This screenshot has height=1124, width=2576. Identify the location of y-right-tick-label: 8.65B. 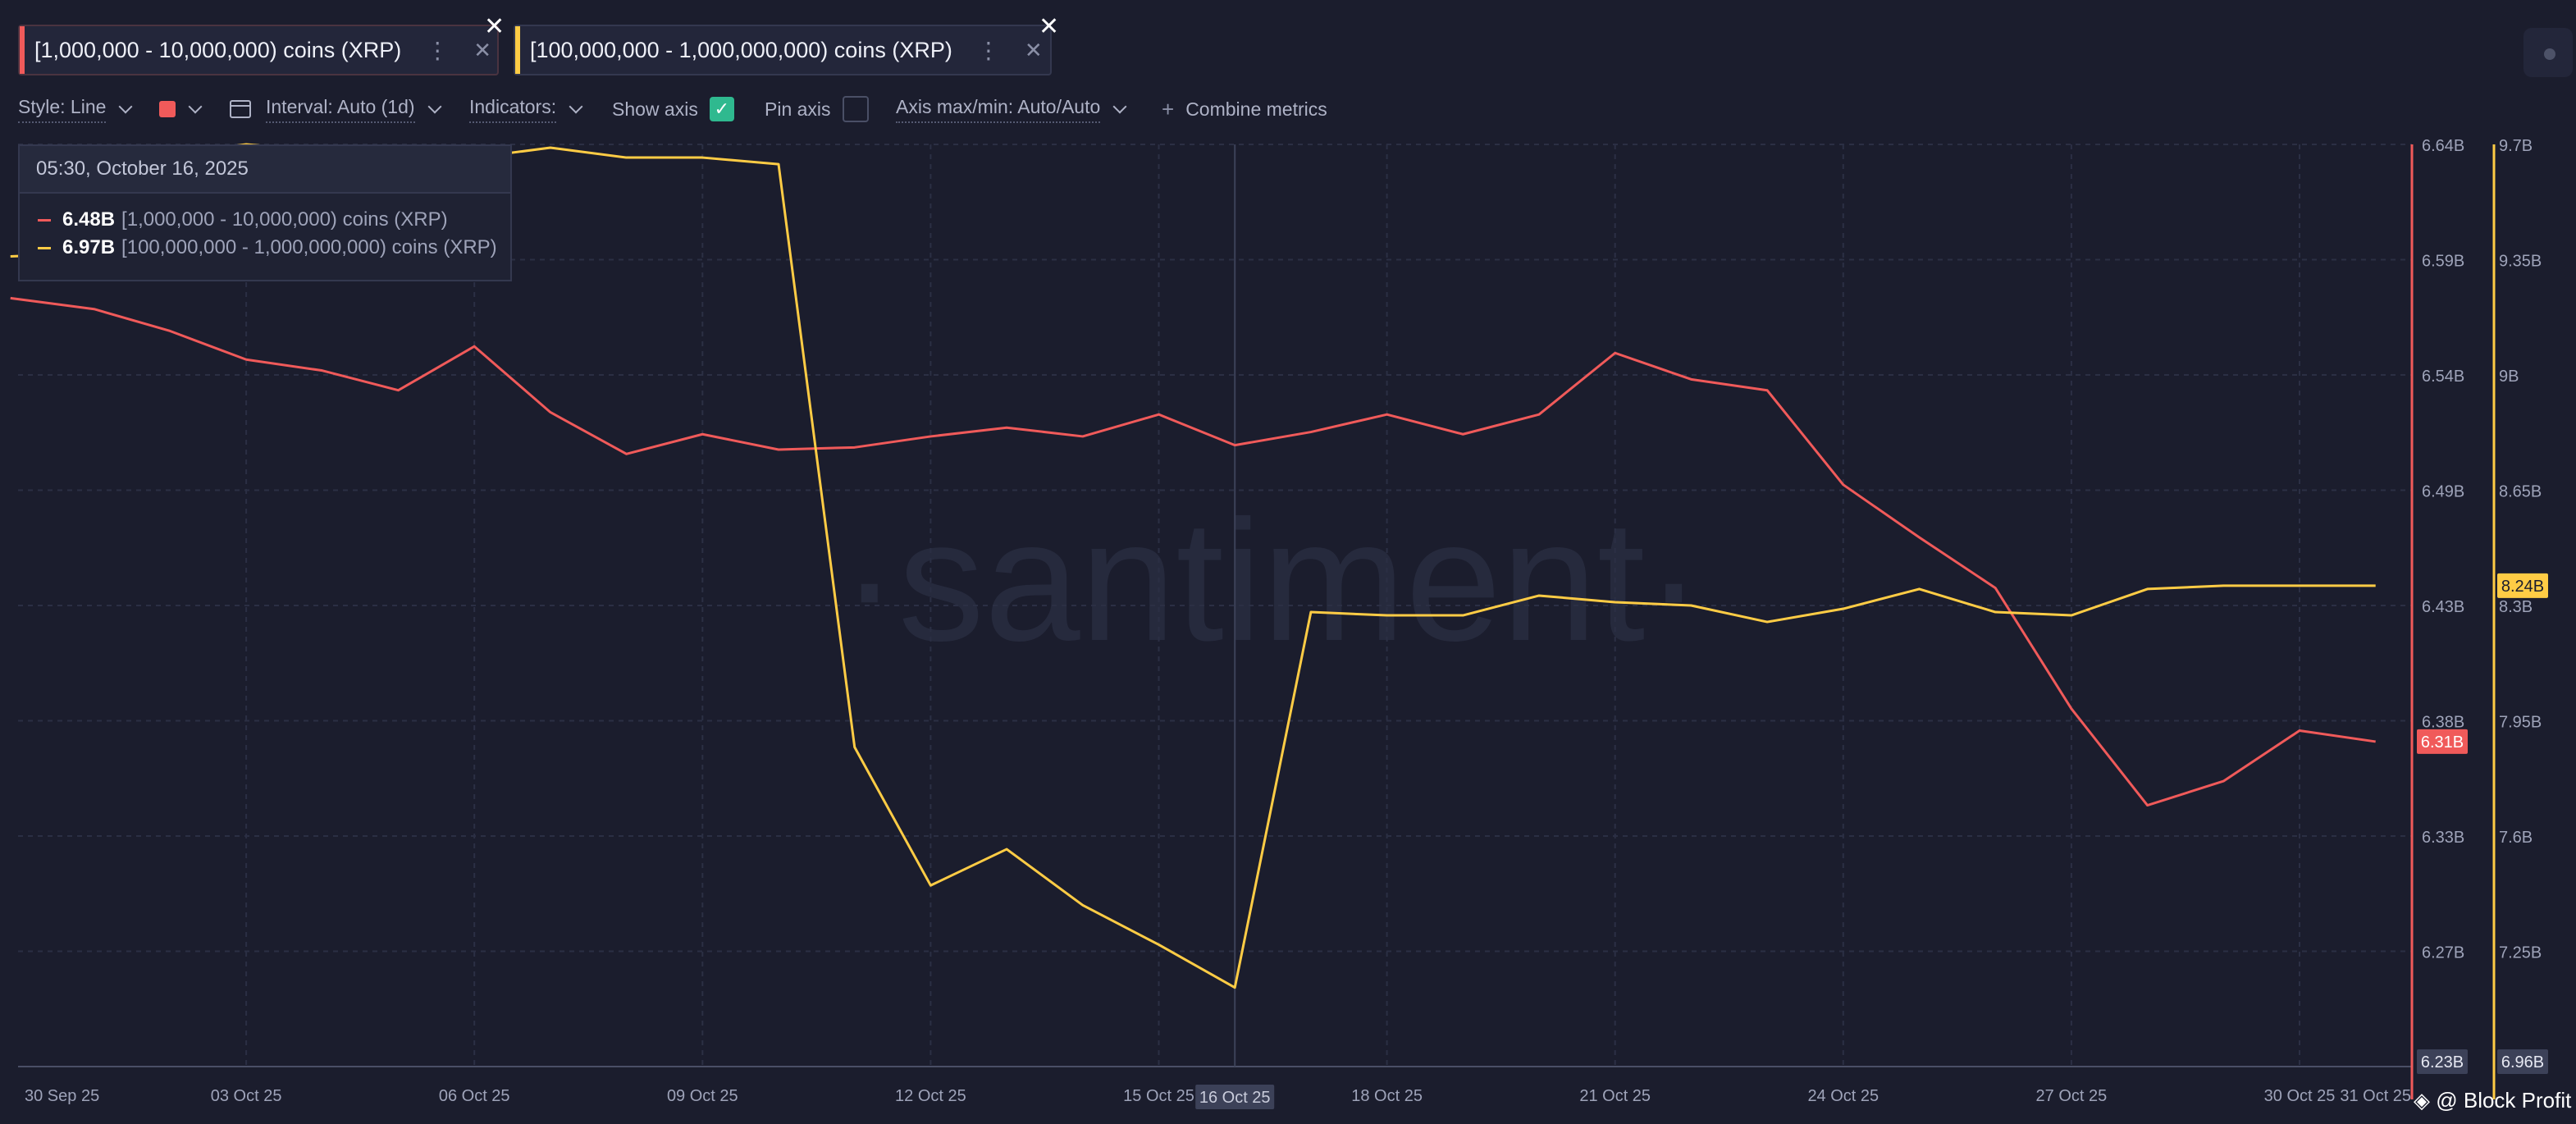
(2521, 492).